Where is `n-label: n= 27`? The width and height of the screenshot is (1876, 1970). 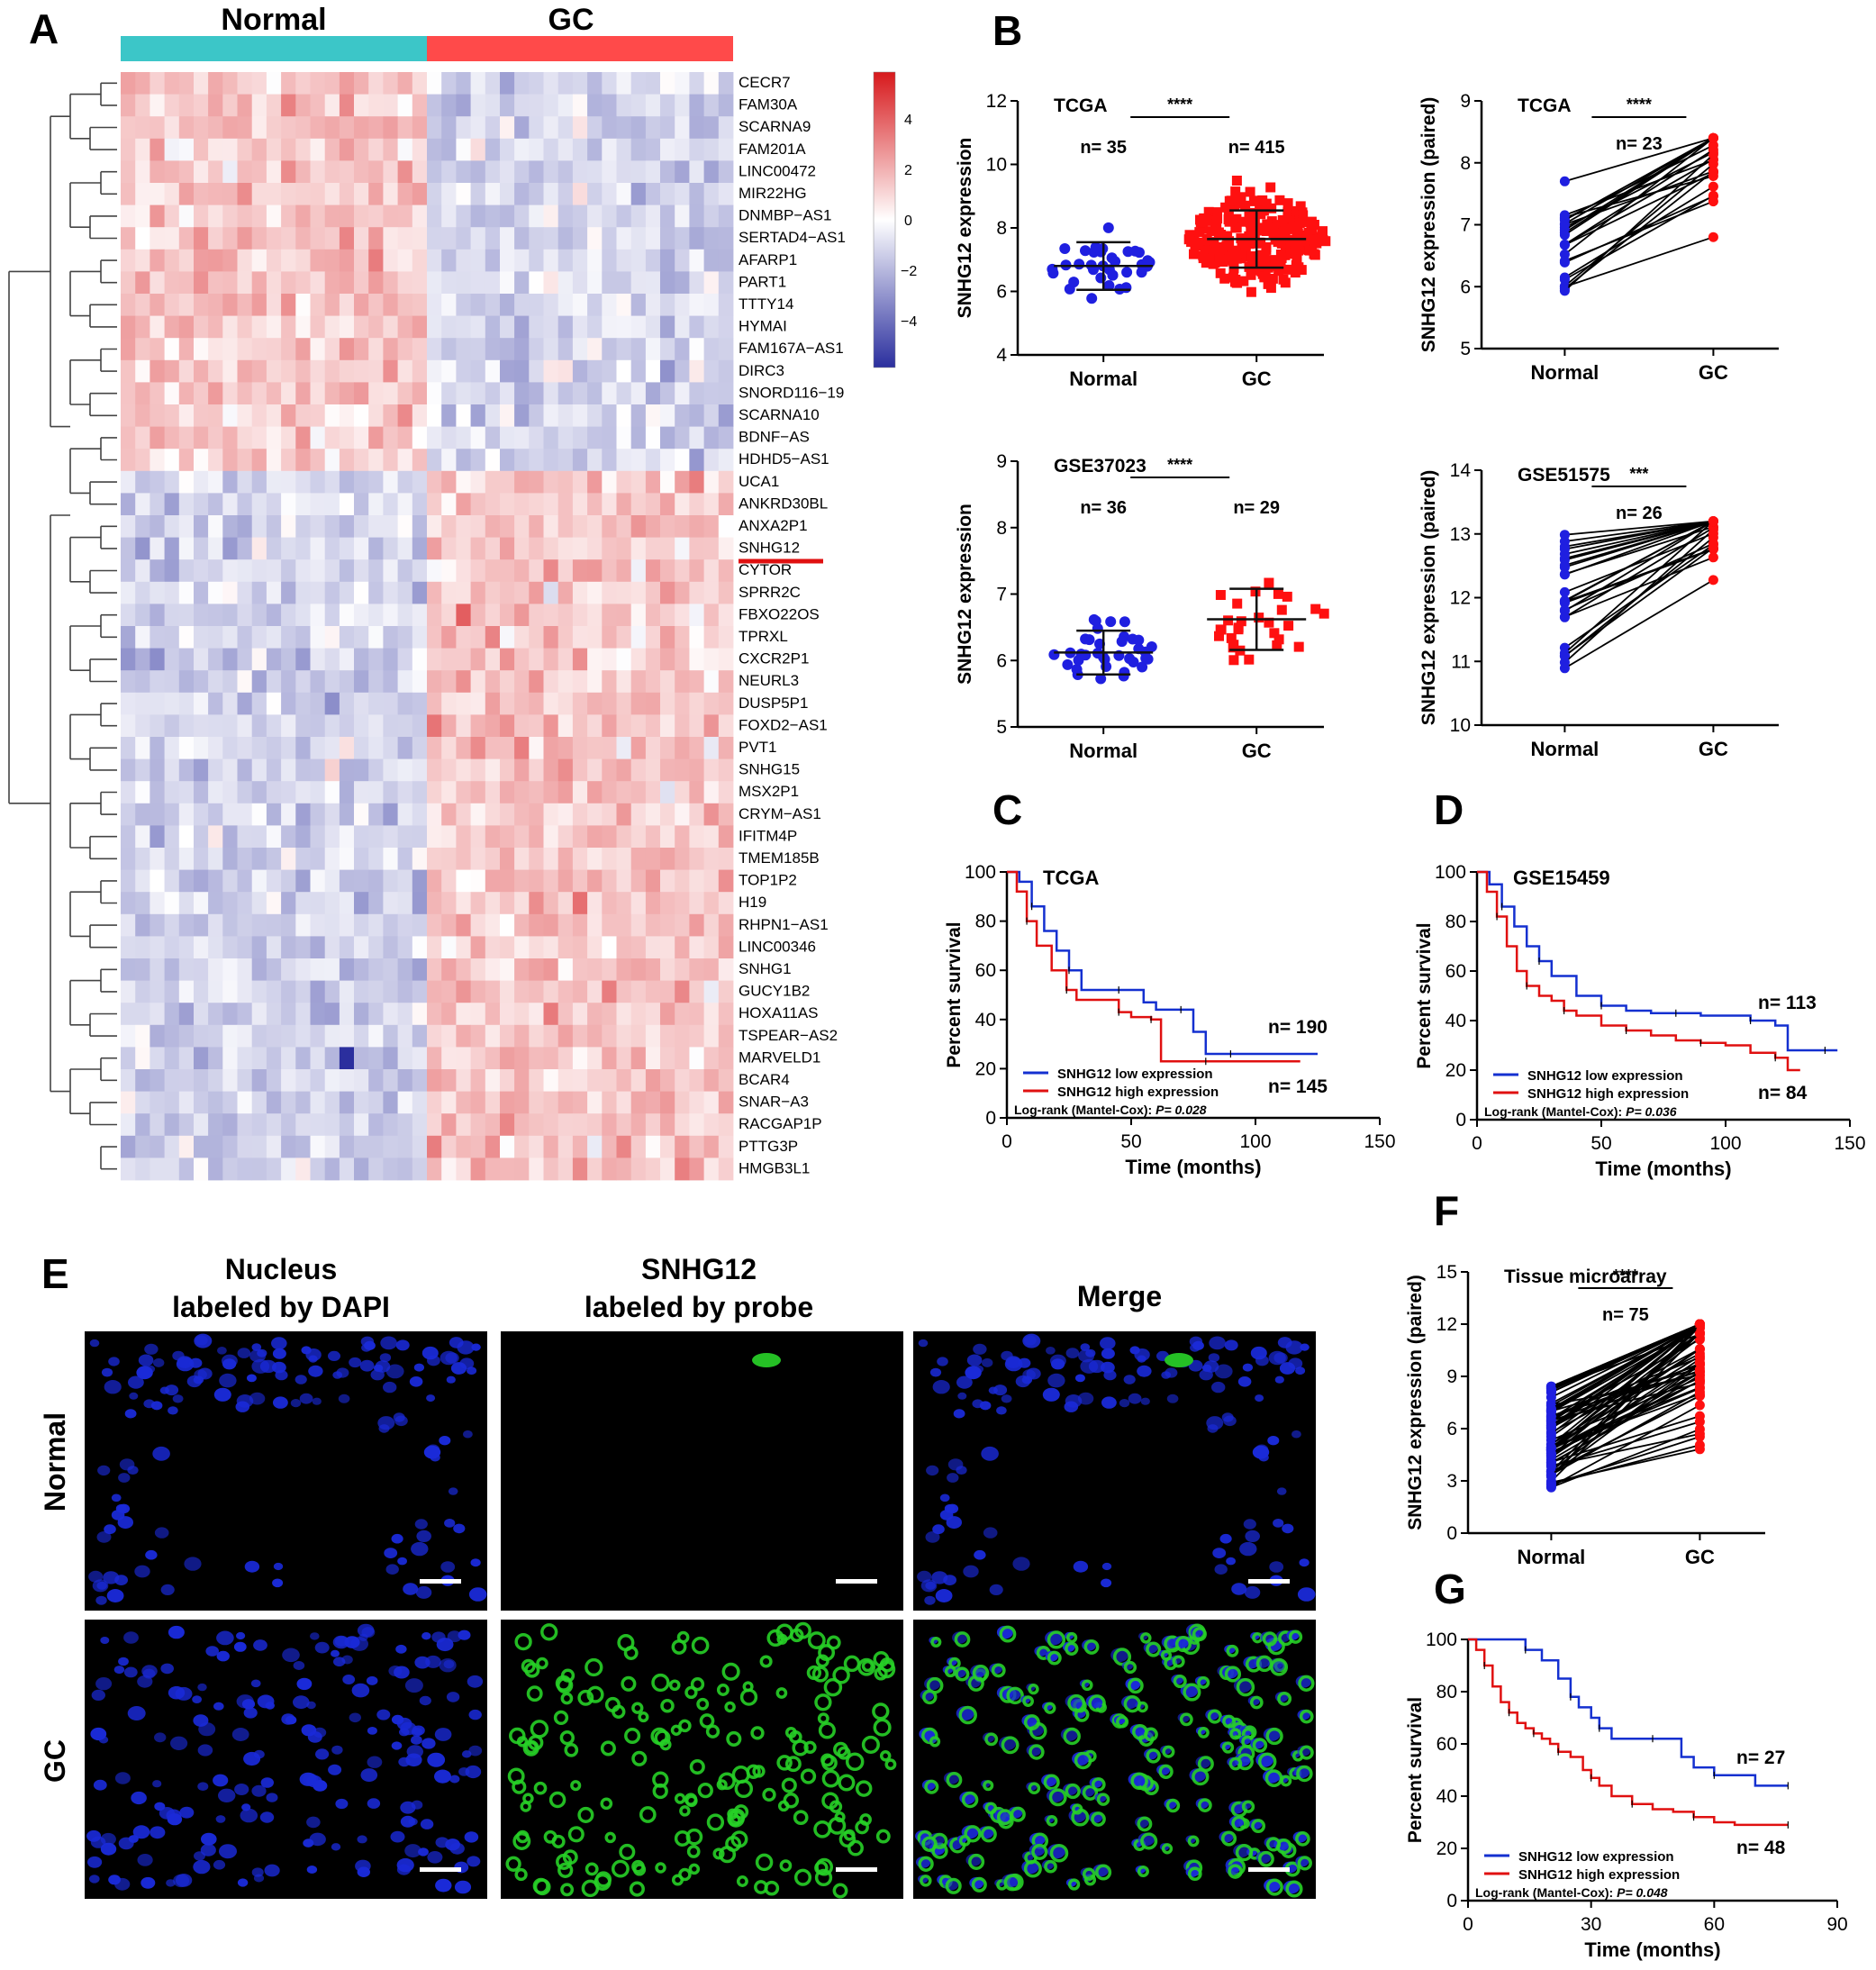
n-label: n= 27 is located at coordinates (1760, 1758).